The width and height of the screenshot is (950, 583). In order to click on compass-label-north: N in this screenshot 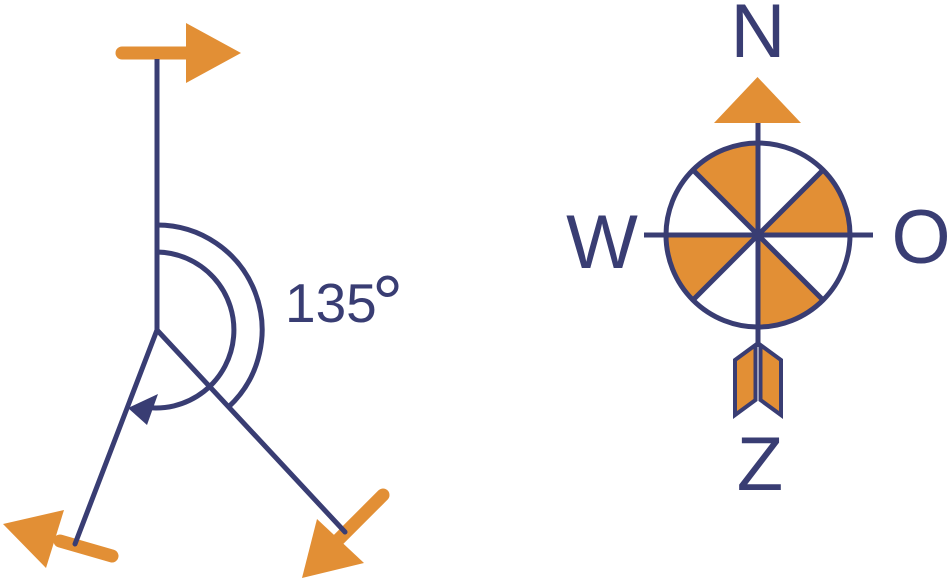, I will do `click(758, 37)`.